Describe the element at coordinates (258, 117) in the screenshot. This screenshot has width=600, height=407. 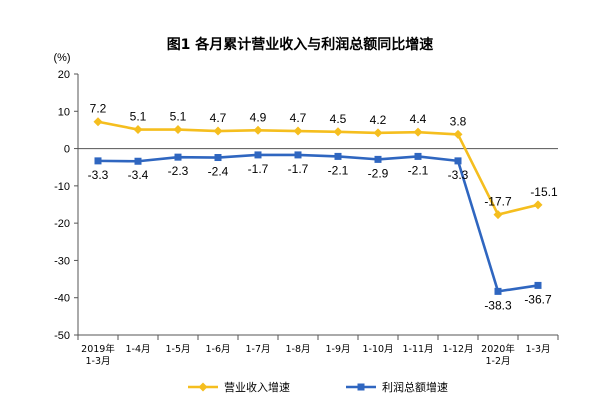
I see `data-label: 4.9` at that location.